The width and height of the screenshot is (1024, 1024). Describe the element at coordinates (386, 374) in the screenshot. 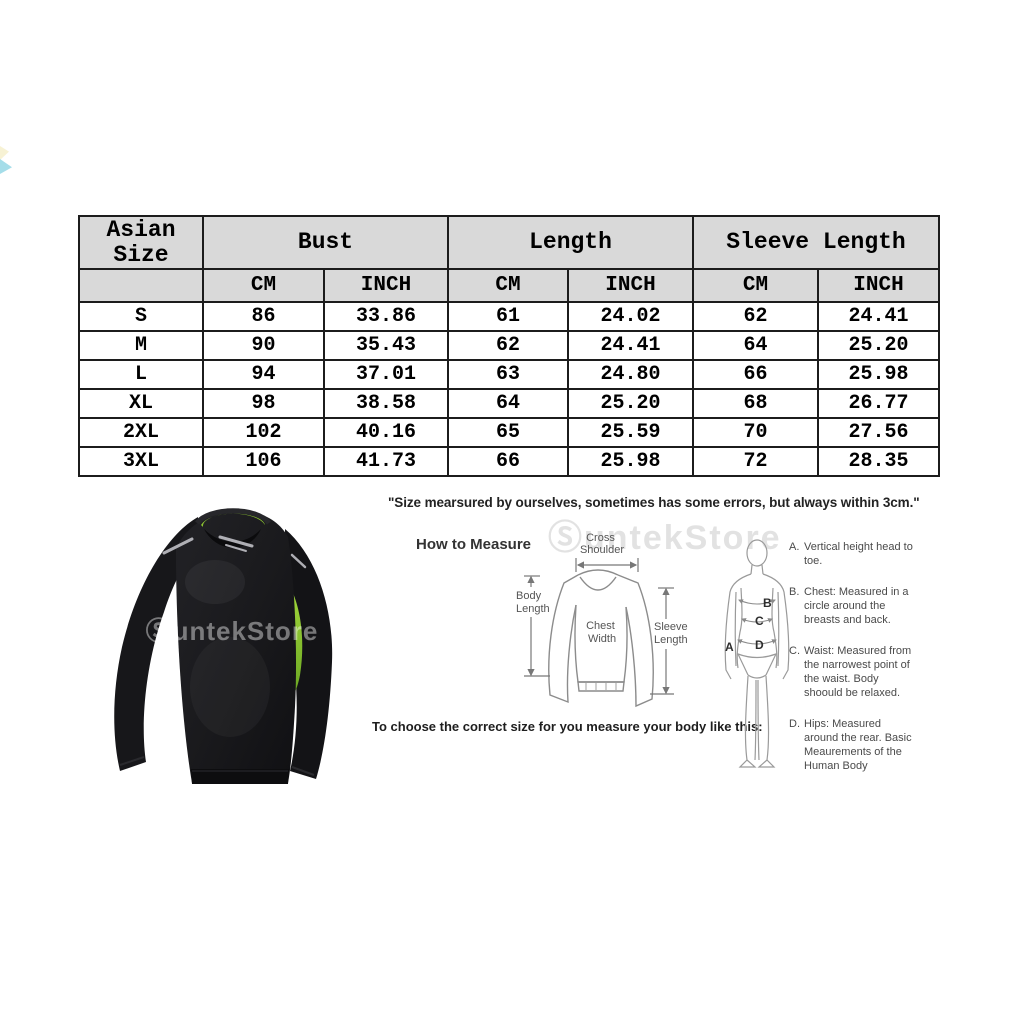

I see `table-cell: 37.01` at that location.